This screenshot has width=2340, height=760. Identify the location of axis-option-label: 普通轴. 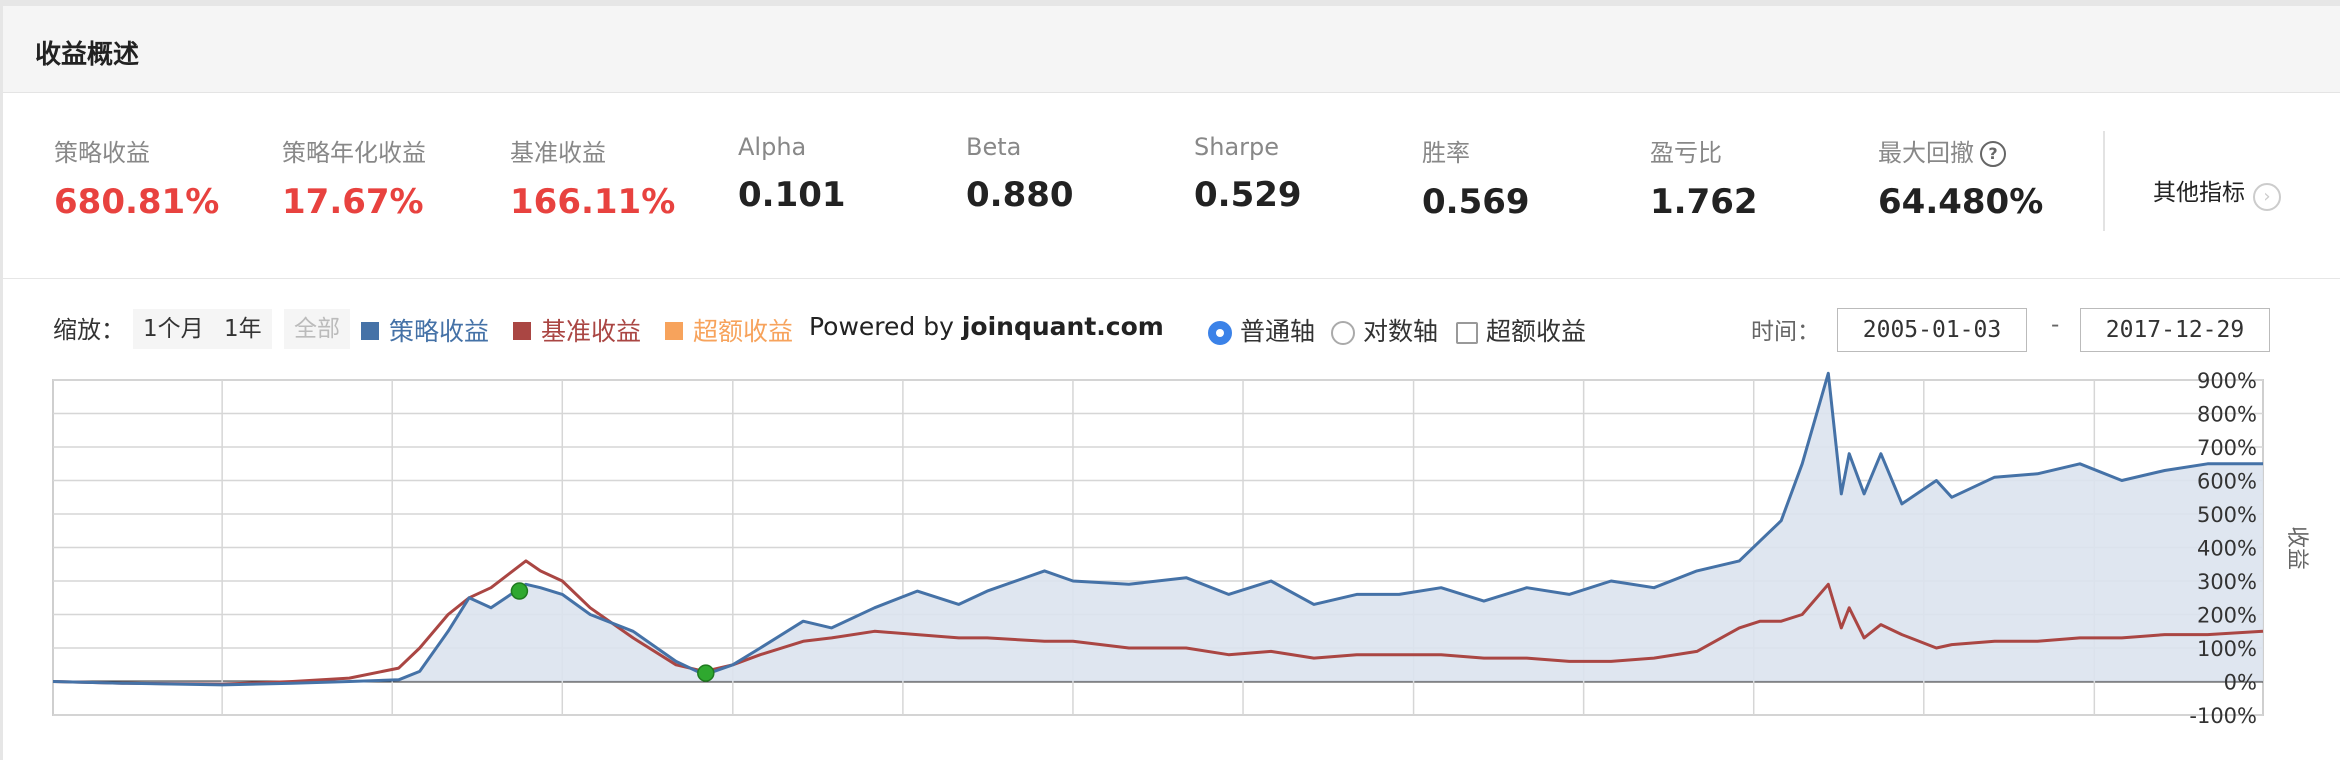
(1278, 331).